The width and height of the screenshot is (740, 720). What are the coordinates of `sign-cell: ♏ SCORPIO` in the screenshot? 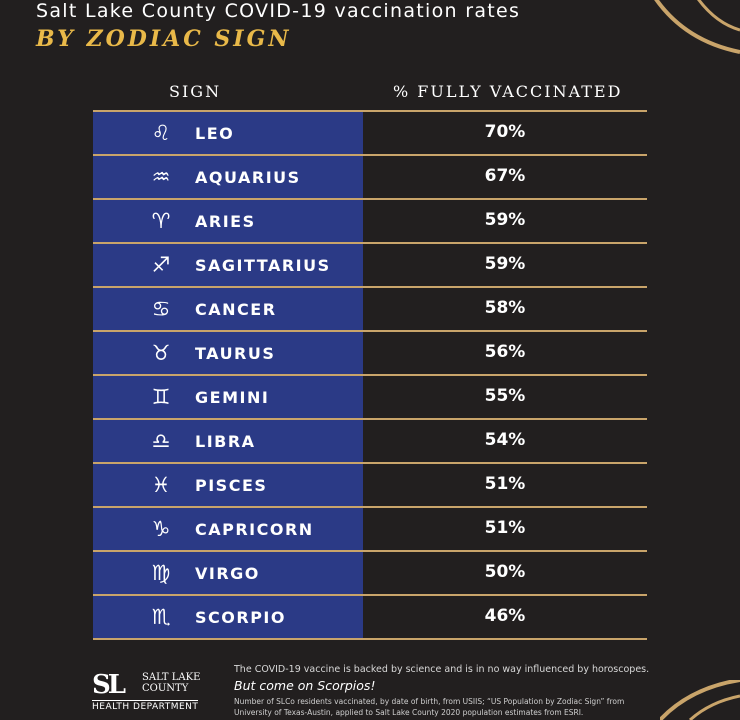 It's located at (228, 617).